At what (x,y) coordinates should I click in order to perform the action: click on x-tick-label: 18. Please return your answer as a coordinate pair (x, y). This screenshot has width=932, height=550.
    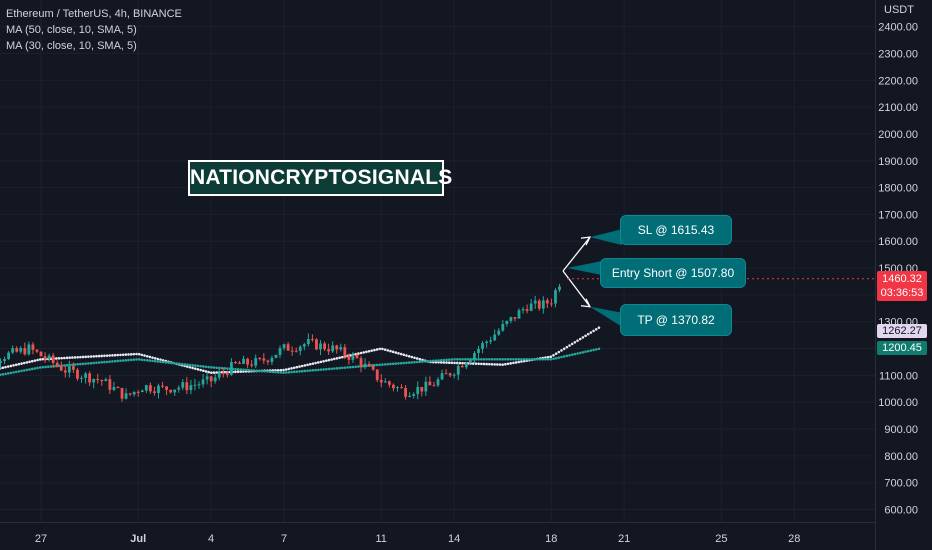
    Looking at the image, I should click on (551, 539).